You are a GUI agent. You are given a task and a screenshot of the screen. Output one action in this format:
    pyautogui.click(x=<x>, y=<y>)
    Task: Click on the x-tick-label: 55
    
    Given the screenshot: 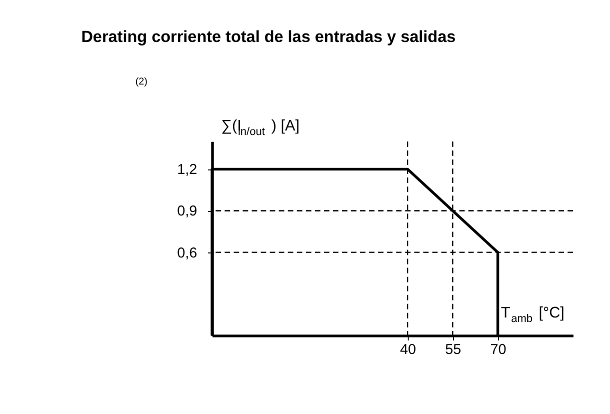 What is the action you would take?
    pyautogui.click(x=453, y=350)
    